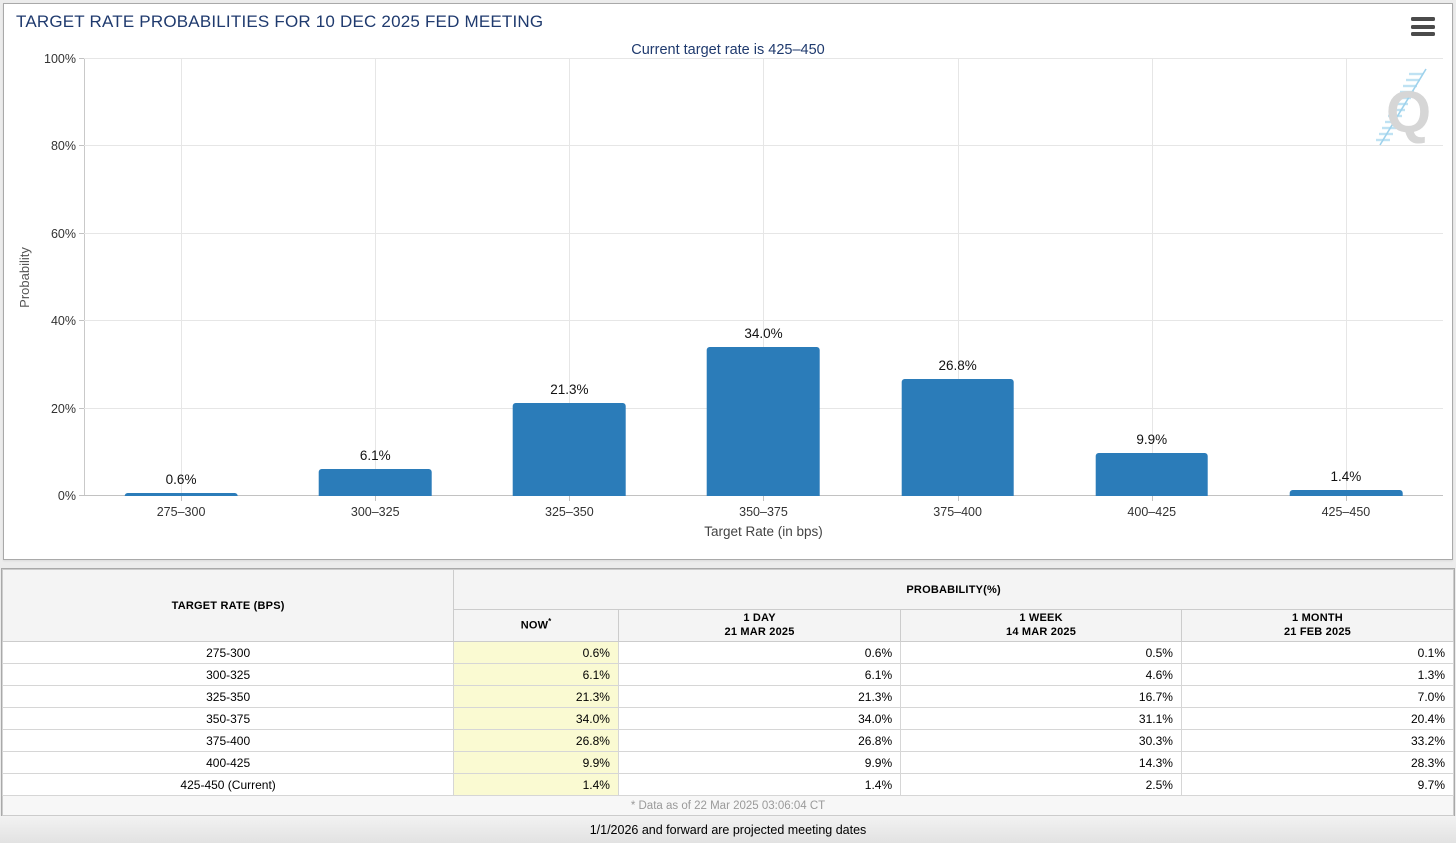  I want to click on target-rate-cell: 375-400, so click(228, 740).